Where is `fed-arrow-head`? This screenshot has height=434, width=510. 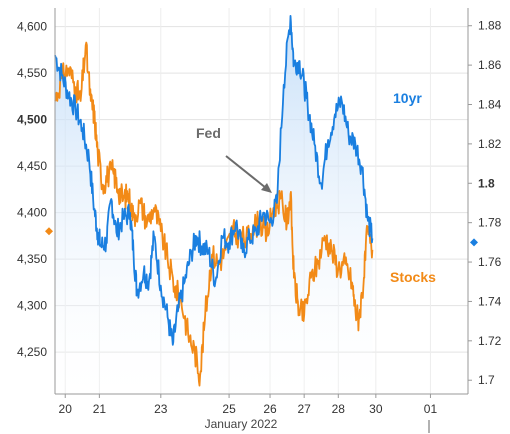
fed-arrow-head is located at coordinates (266, 188).